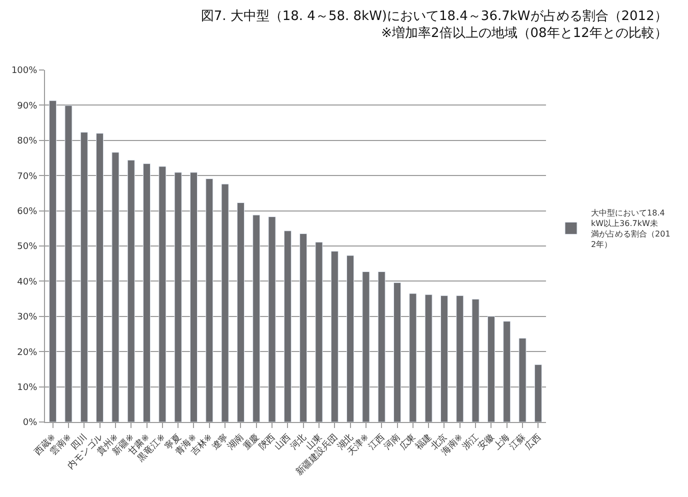 This screenshot has width=688, height=497. Describe the element at coordinates (27, 353) in the screenshot. I see `y-tick-label: 20%` at that location.